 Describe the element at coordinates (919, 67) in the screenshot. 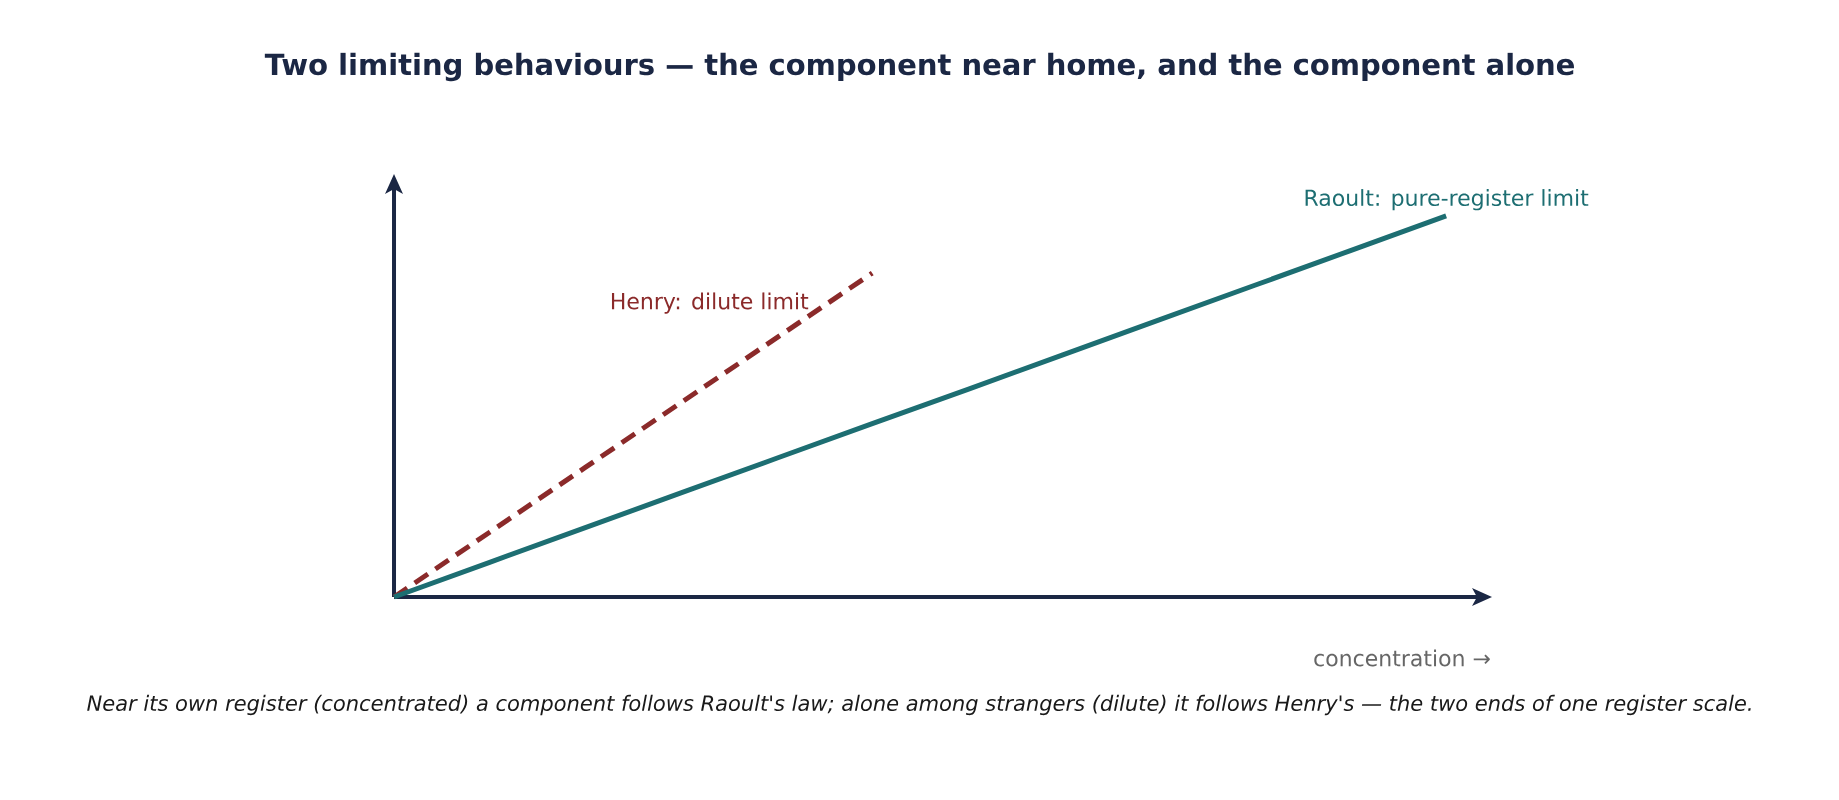

I see `chart-title: Two limiting behaviours — the component near home, and the component alone` at that location.